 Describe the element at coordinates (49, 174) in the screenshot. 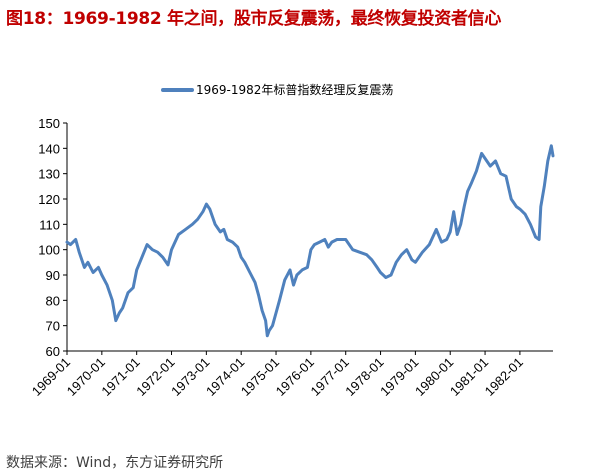

I see `y-tick-label: 130` at that location.